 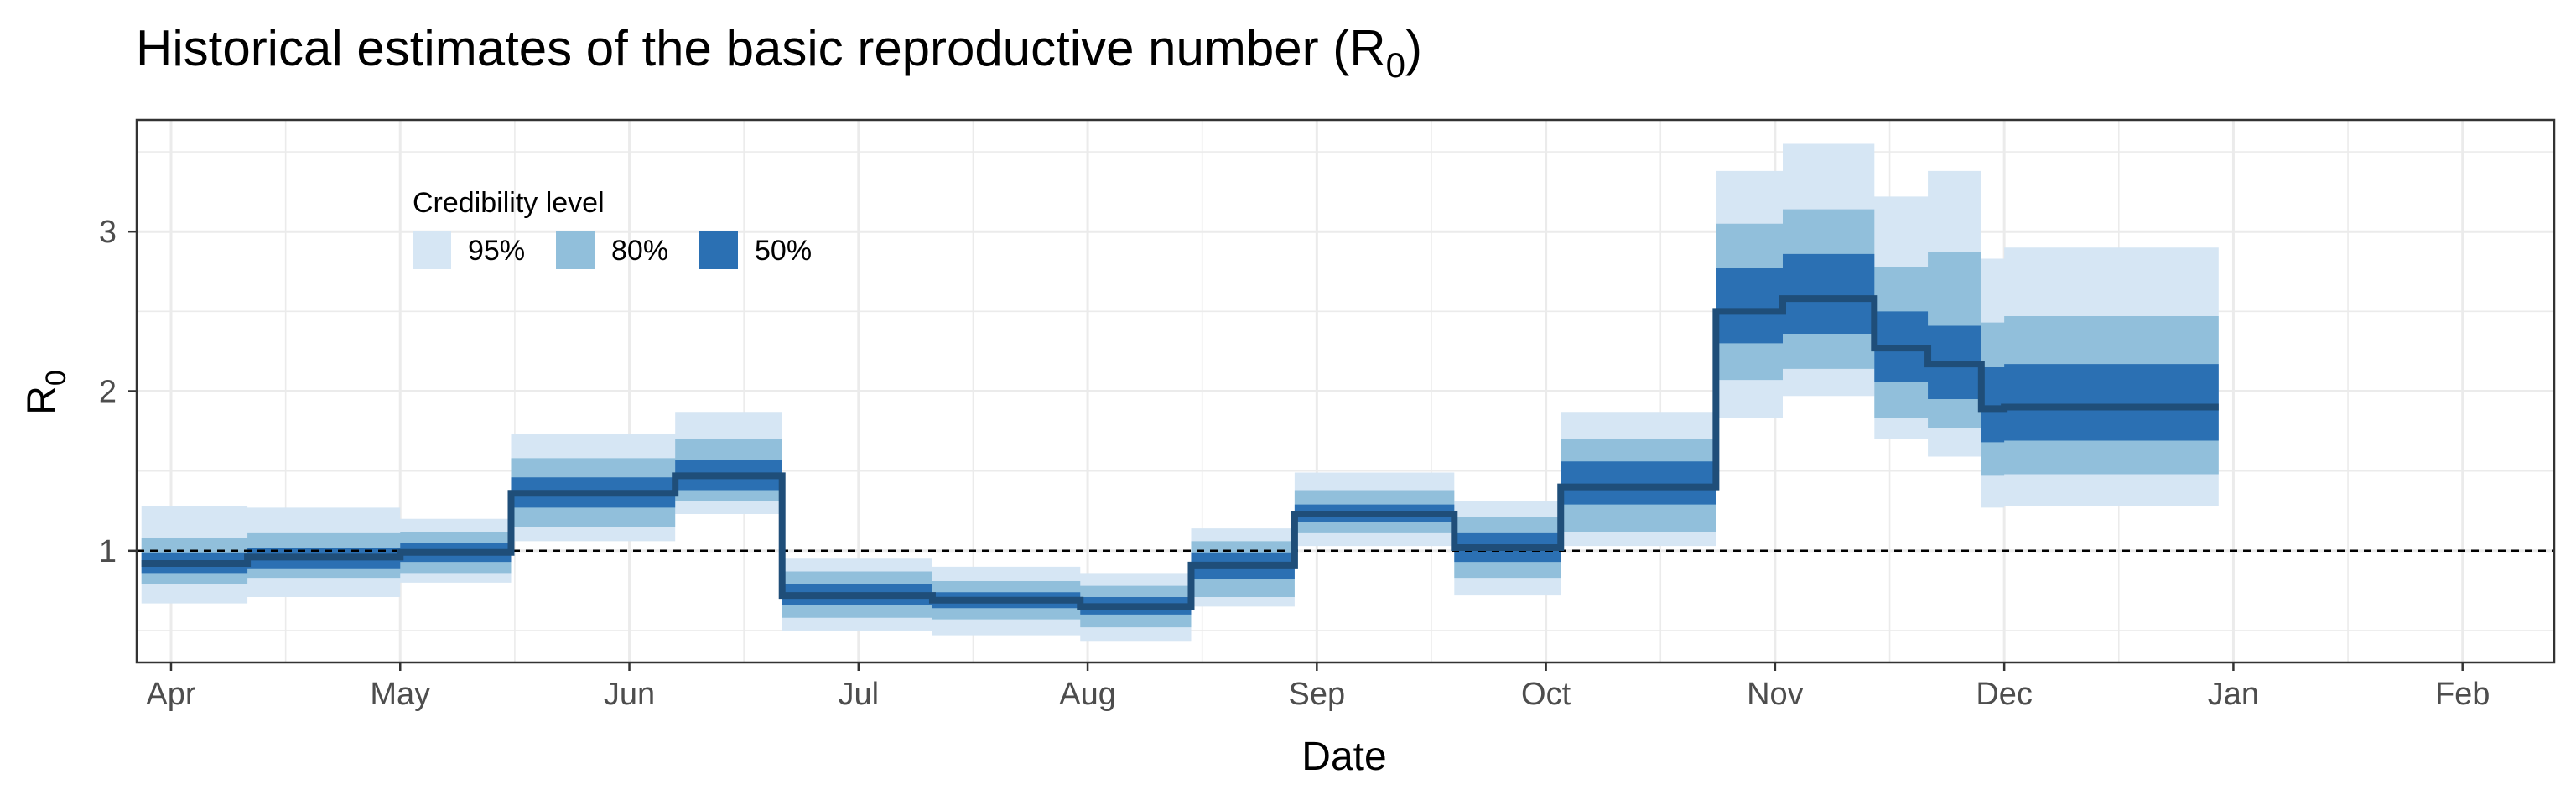 What do you see at coordinates (1395, 65) in the screenshot?
I see `chart-title-subscript: 0` at bounding box center [1395, 65].